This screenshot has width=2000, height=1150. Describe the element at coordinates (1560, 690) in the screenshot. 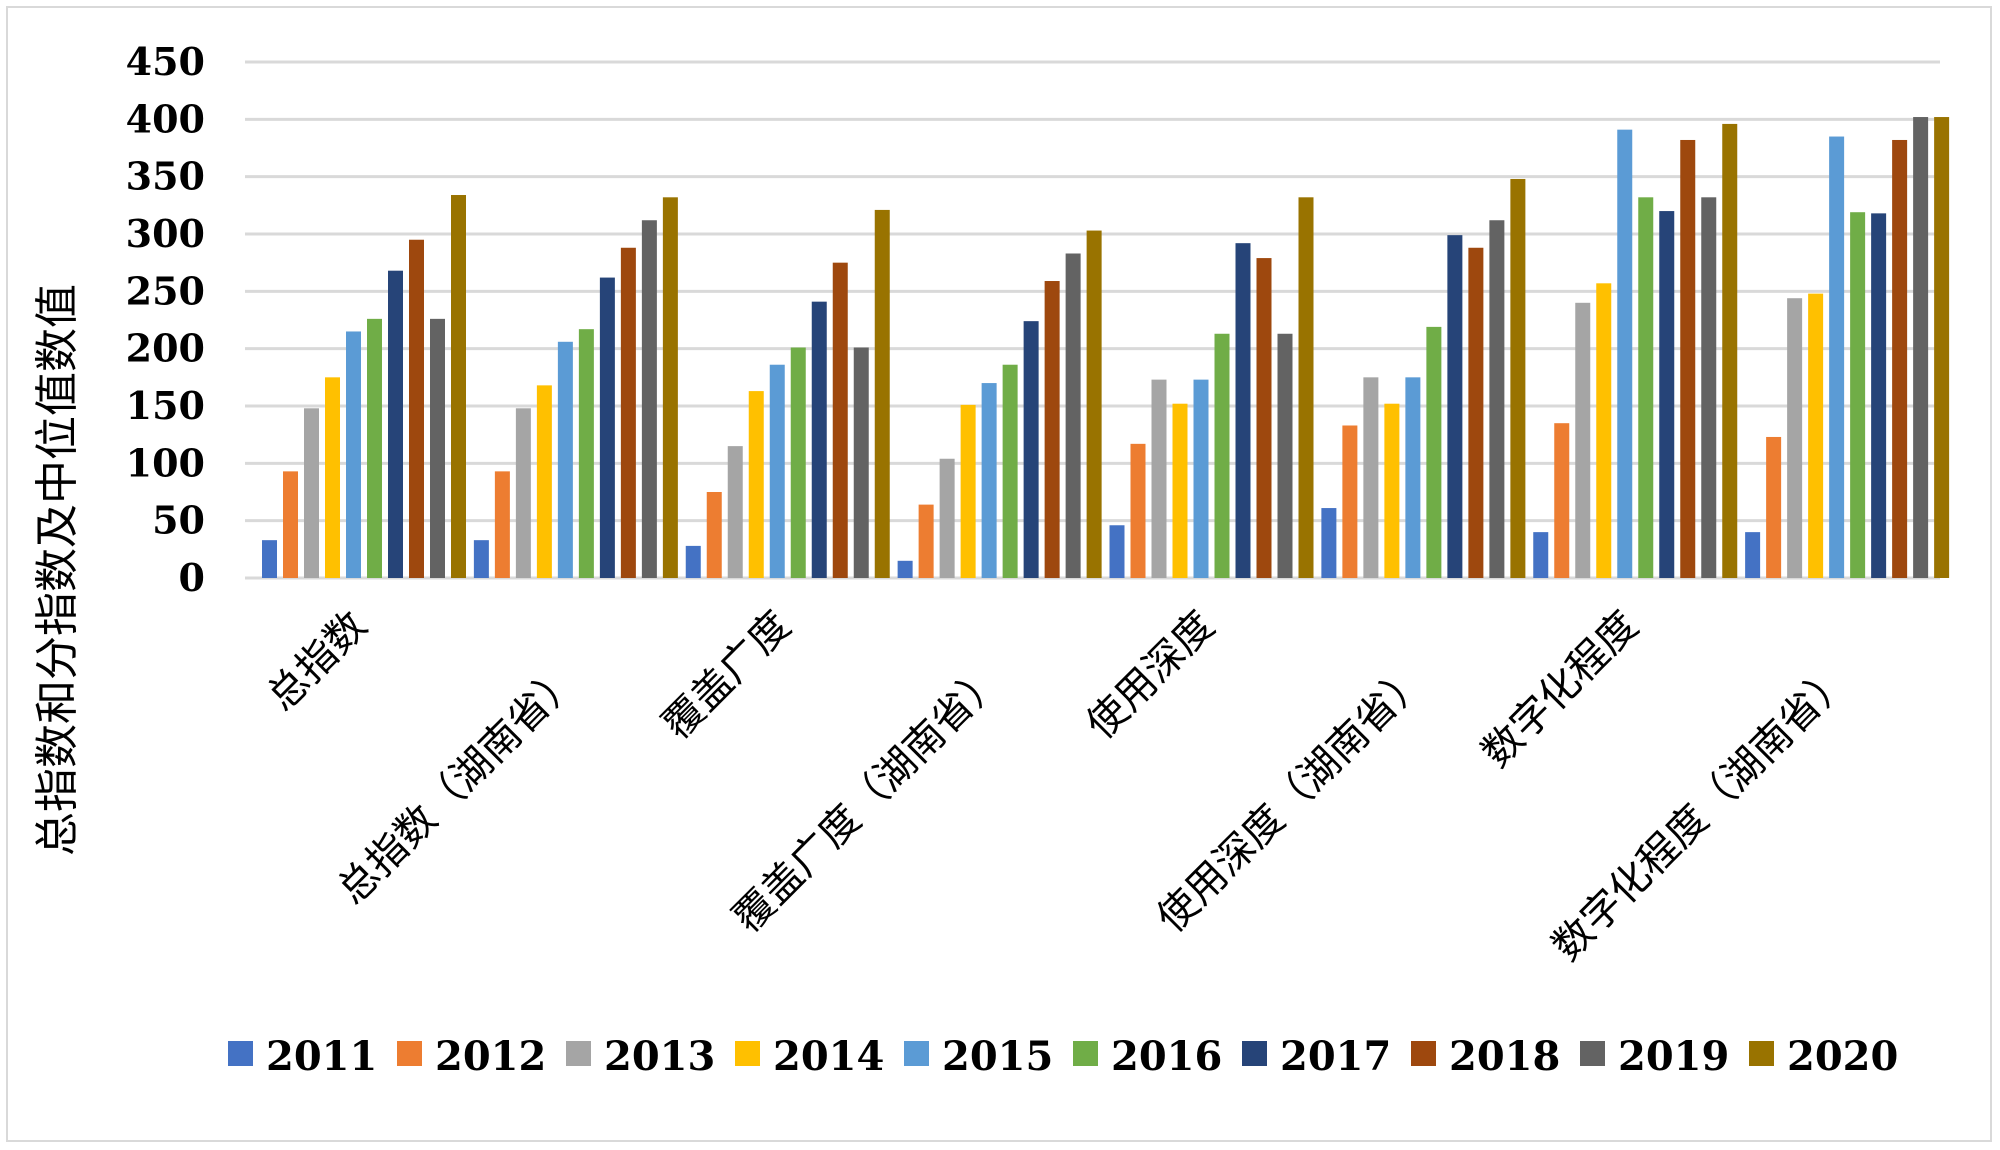

I see `category-label: 数字化程度` at that location.